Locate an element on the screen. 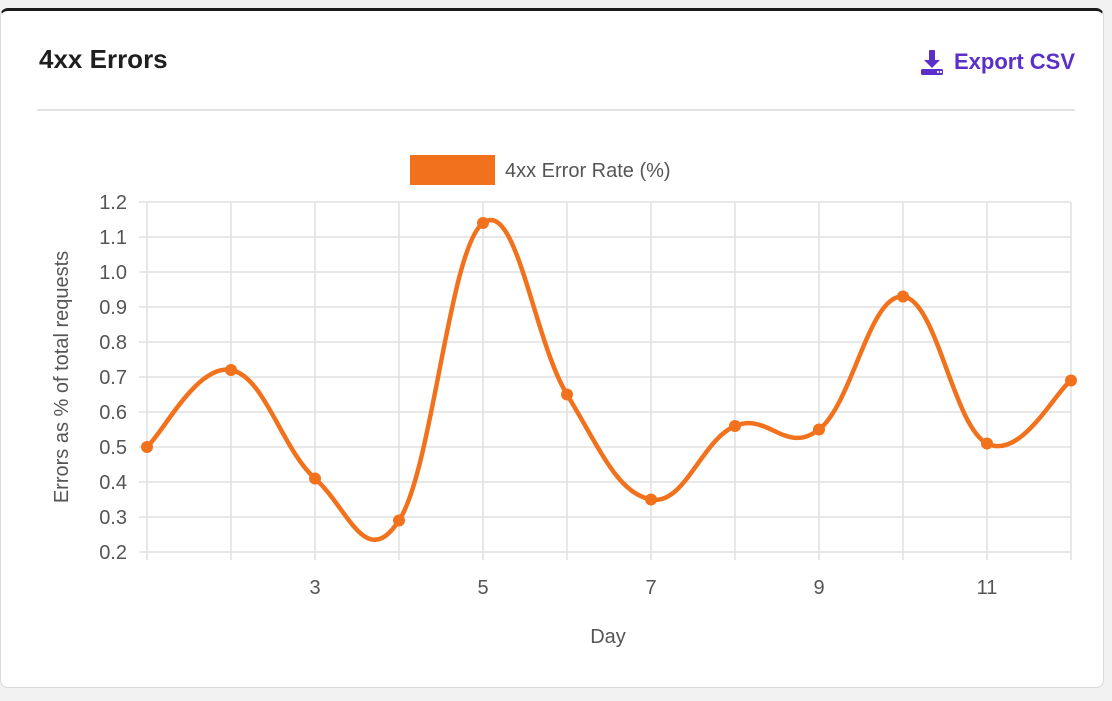  y-tick-label: 0.8 is located at coordinates (113, 343).